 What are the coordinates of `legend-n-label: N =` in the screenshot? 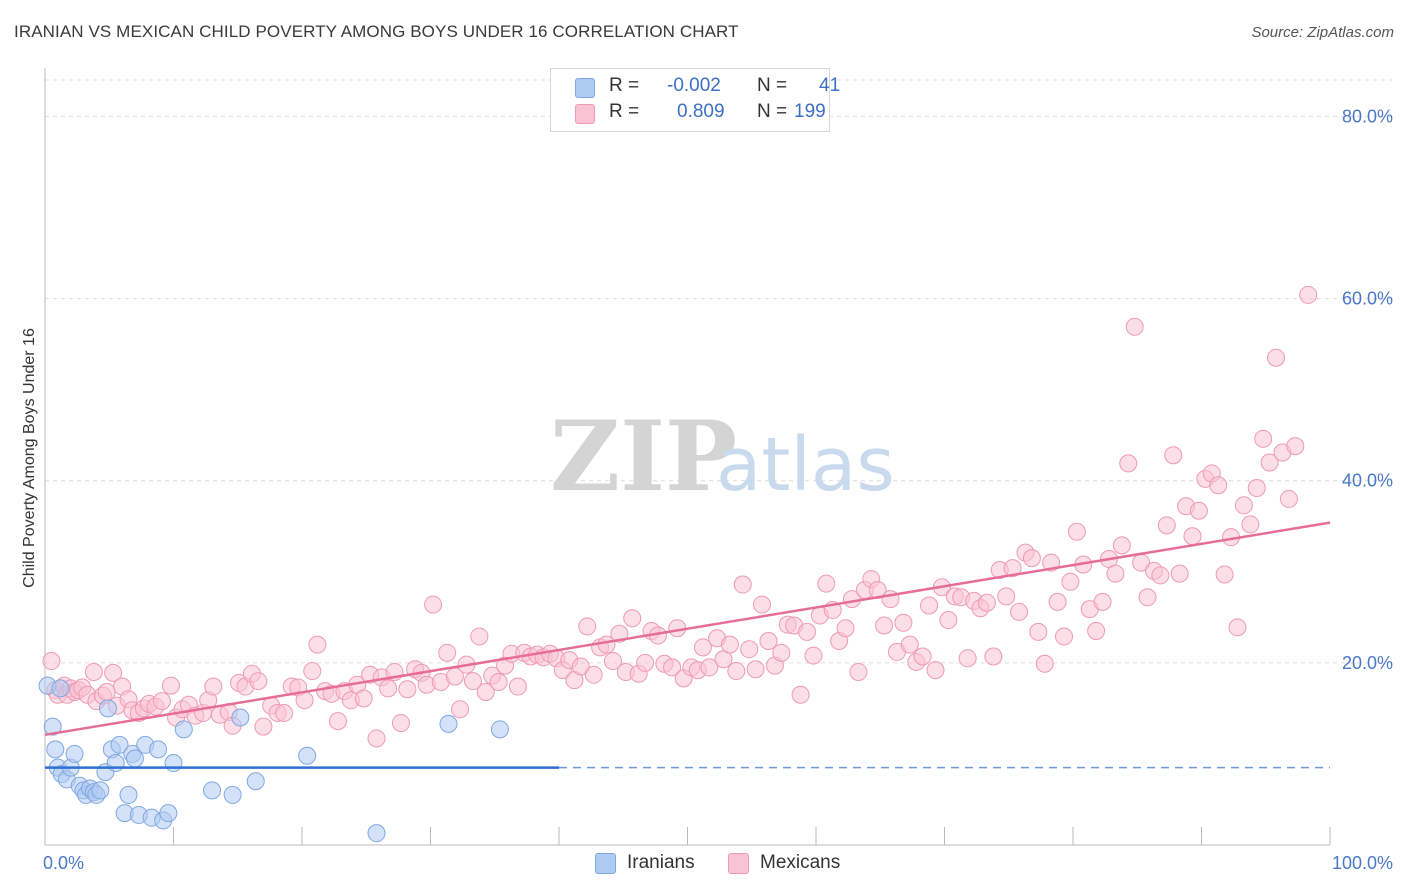 It's located at (772, 111).